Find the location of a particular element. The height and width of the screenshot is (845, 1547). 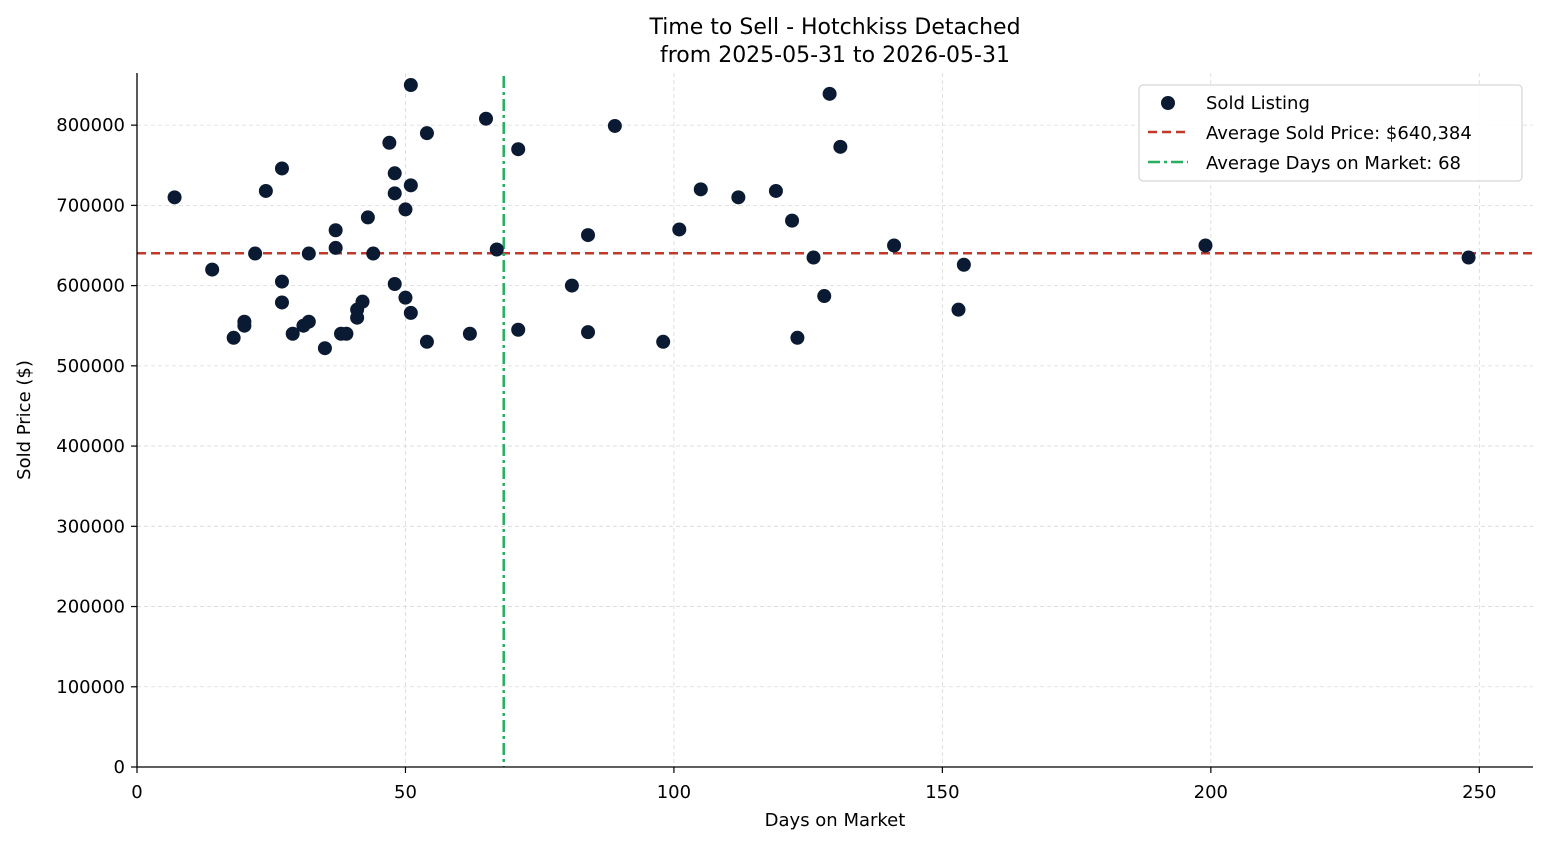

y-tick-label: 400000 is located at coordinates (90, 446).